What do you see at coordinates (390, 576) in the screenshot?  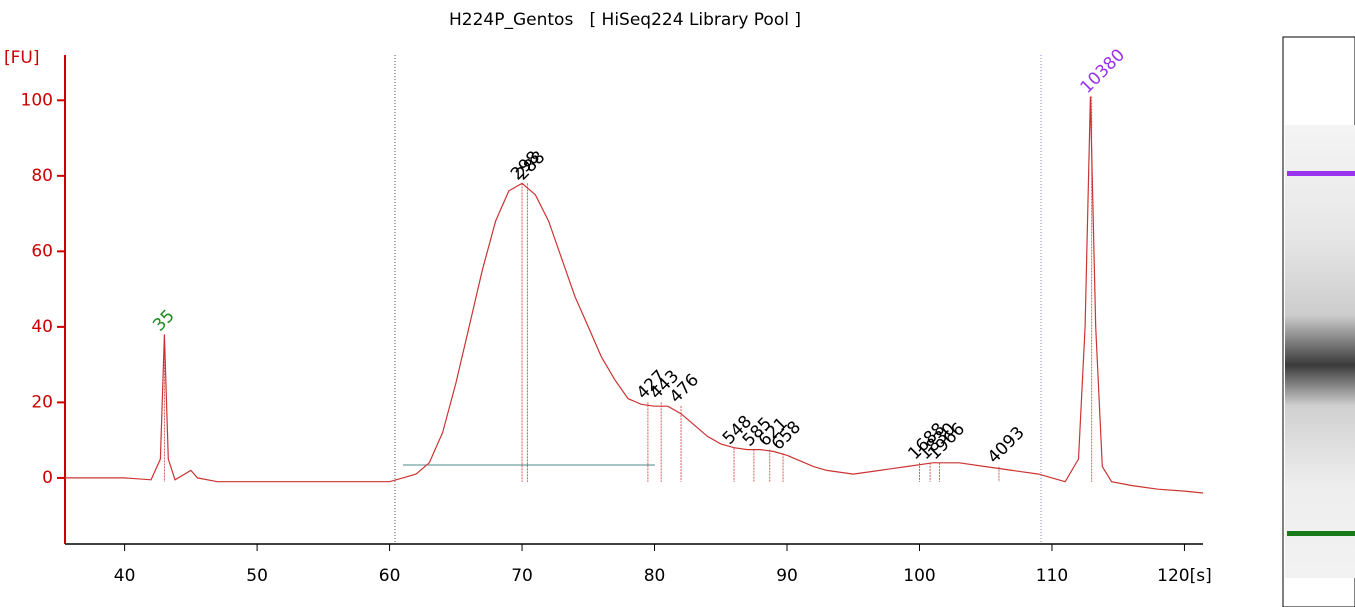 I see `x-tick-label: 60` at bounding box center [390, 576].